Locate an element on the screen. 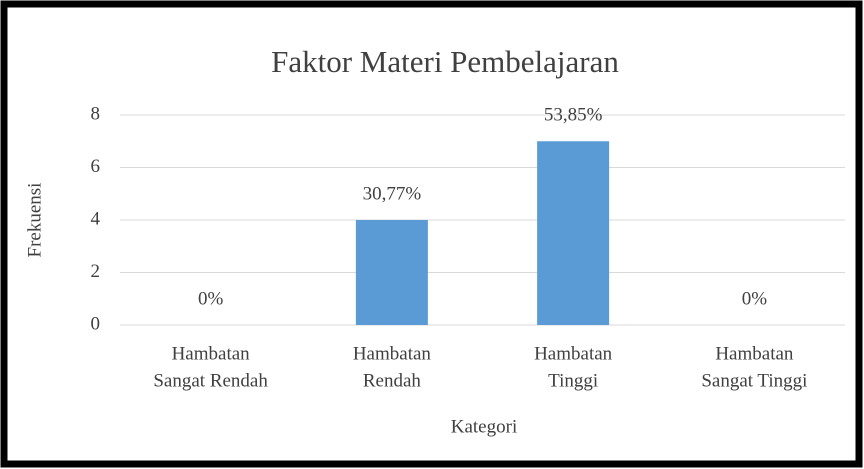  chart-title: Faktor Materi Pembelajaran is located at coordinates (445, 61).